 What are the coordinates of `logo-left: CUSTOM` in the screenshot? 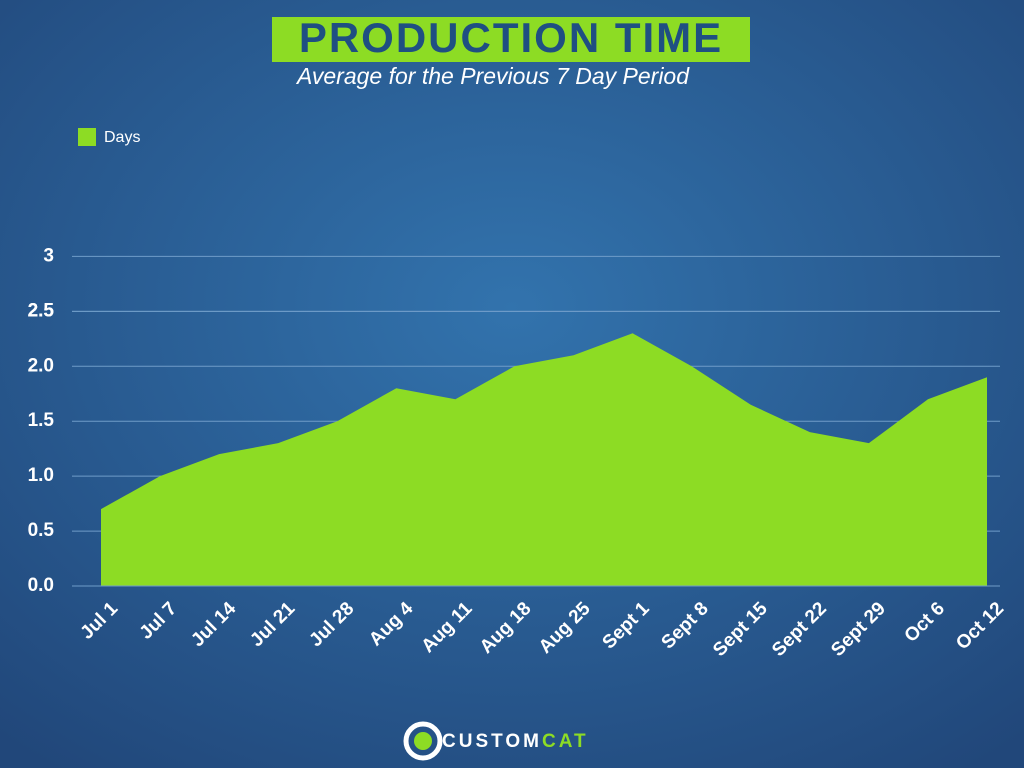 It's located at (492, 741).